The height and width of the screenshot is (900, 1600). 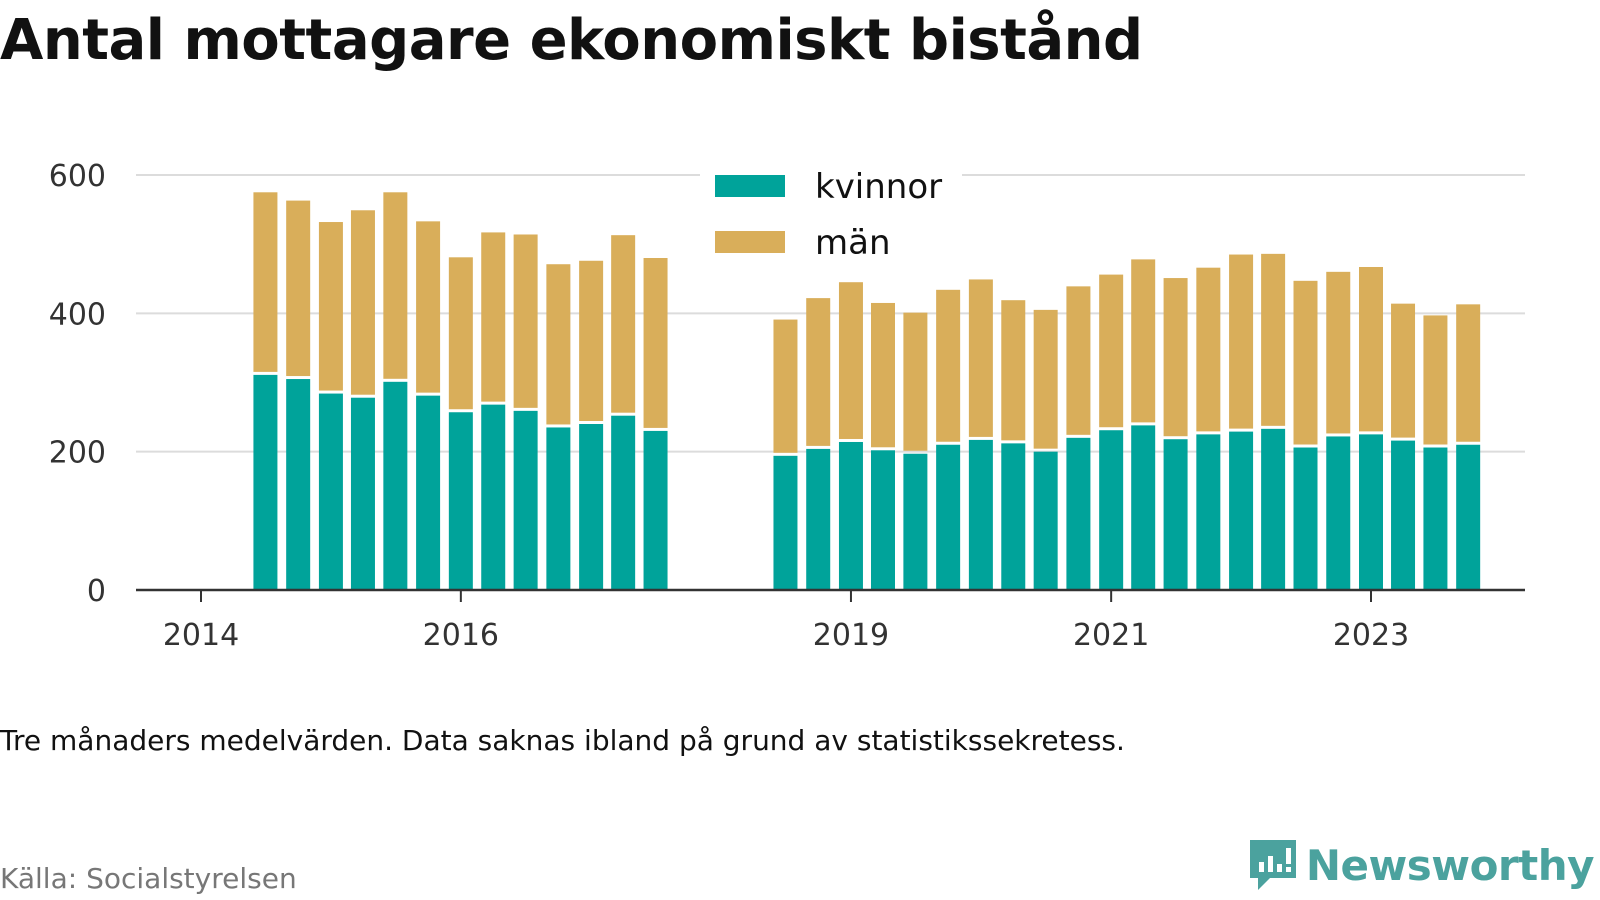 What do you see at coordinates (571, 40) in the screenshot?
I see `chart-title: Antal mottagare ekonomiskt bistånd` at bounding box center [571, 40].